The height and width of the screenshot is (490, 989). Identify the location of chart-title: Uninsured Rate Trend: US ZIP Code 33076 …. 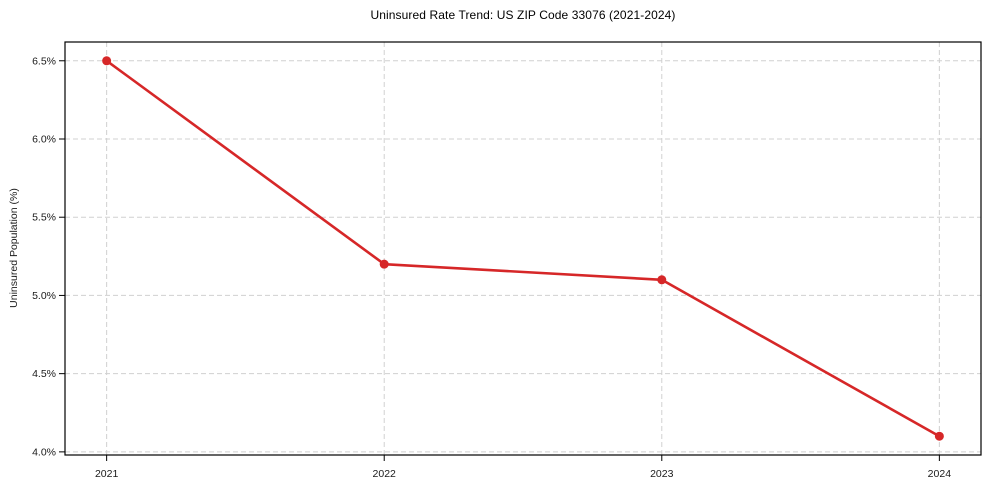
(523, 15).